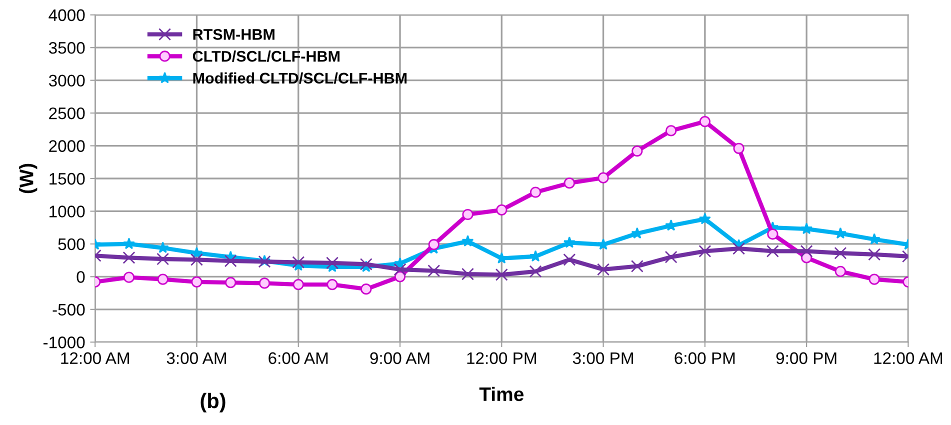 The image size is (951, 425). I want to click on y-tick-label: -1000, so click(64, 342).